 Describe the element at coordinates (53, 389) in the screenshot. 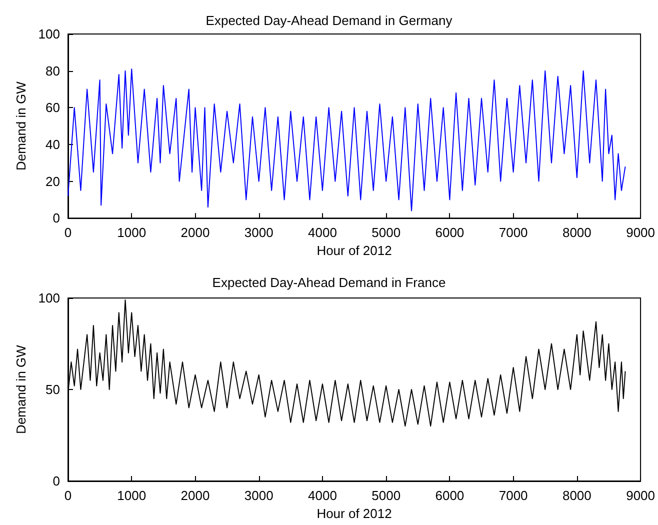

I see `y-tick-label: 50` at that location.